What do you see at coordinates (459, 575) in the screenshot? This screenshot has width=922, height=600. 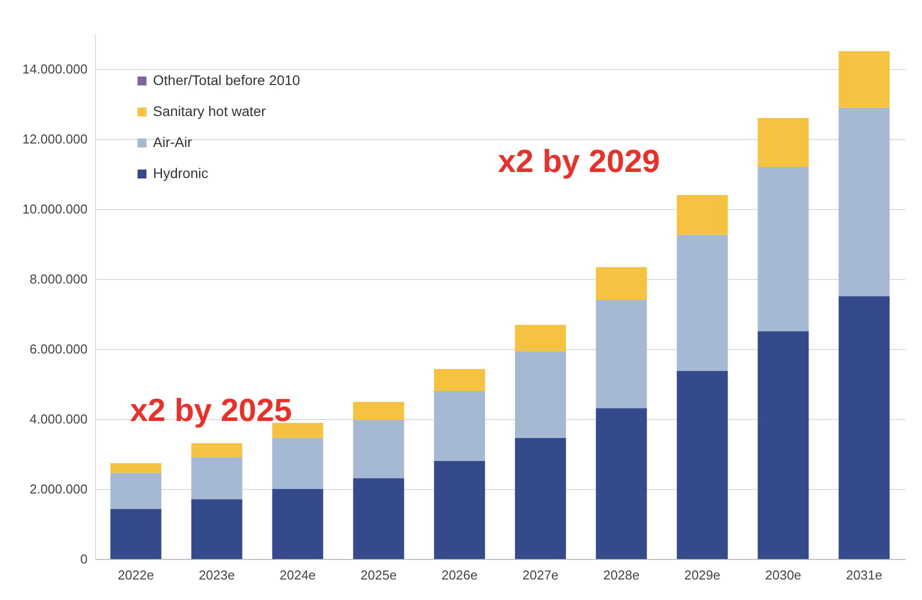 I see `x-tick-label: 2026e` at bounding box center [459, 575].